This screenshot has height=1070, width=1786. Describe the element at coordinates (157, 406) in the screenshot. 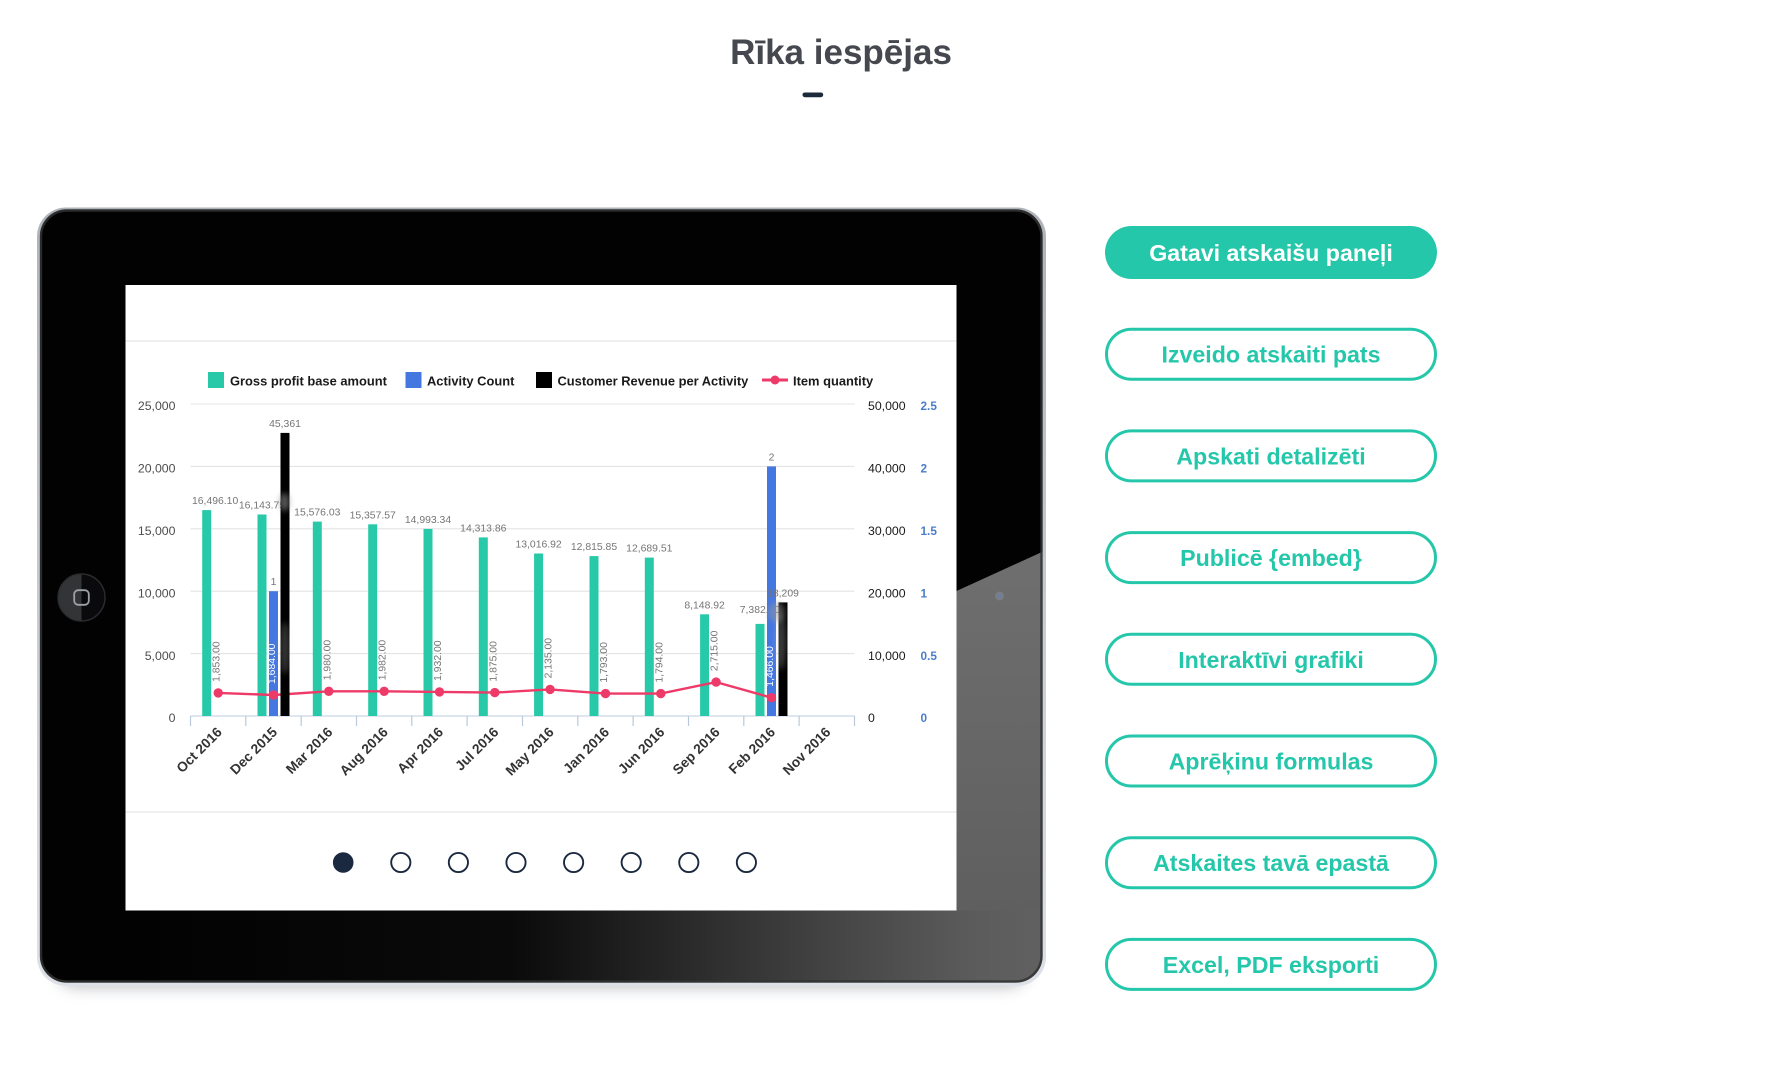

I see `svg-text: 25,000` at that location.